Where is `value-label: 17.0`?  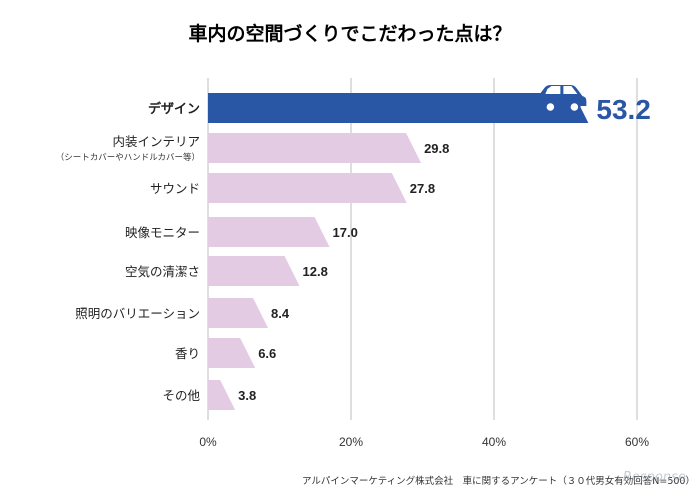 value-label: 17.0 is located at coordinates (345, 232).